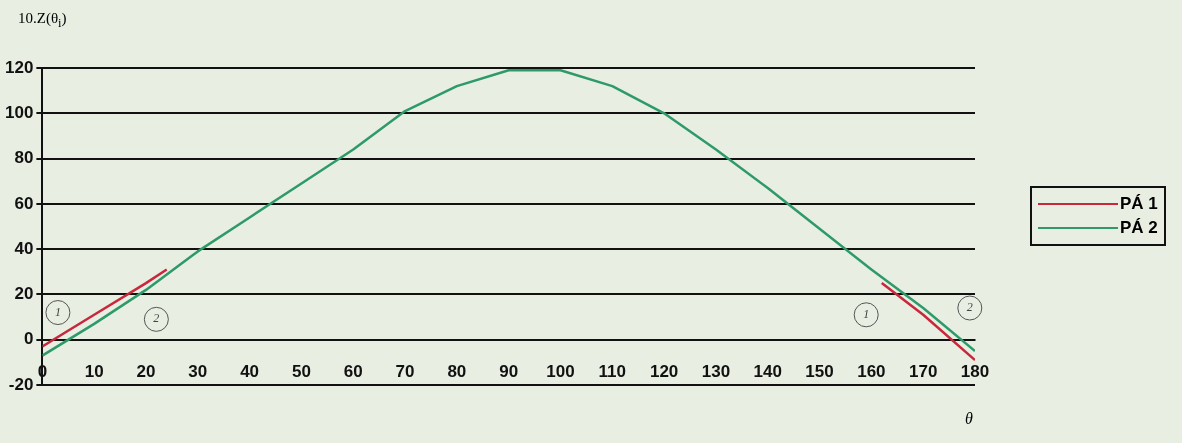 Image resolution: width=1182 pixels, height=443 pixels. What do you see at coordinates (923, 371) in the screenshot?
I see `x-tick-label: 170` at bounding box center [923, 371].